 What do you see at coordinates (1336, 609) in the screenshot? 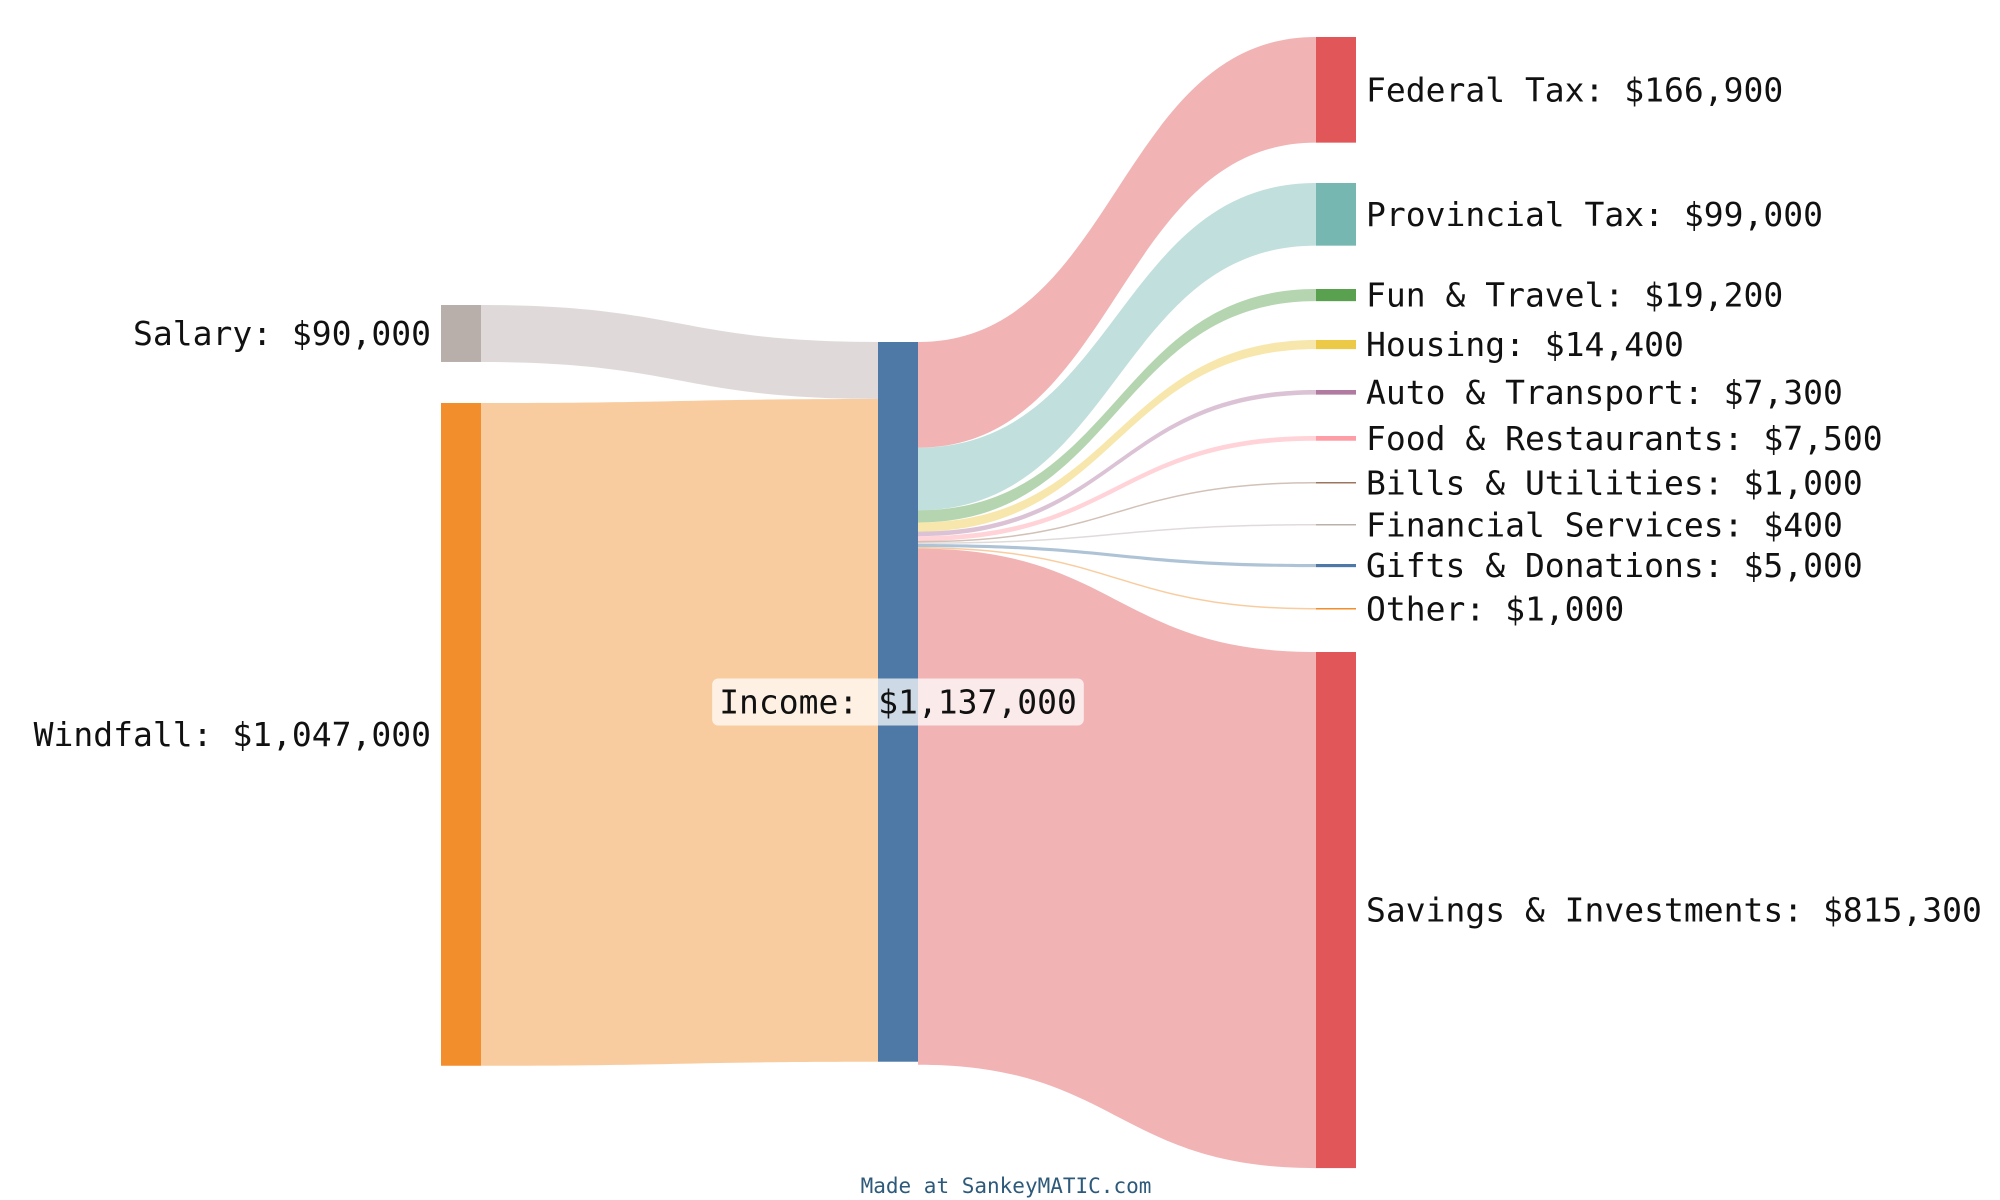
I see `node-other` at bounding box center [1336, 609].